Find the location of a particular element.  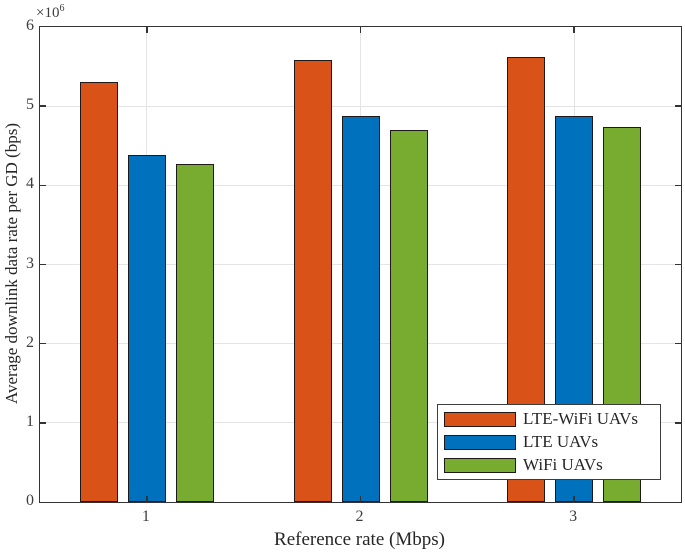

legend-swatch-lte-wifi-uavs is located at coordinates (480, 419).